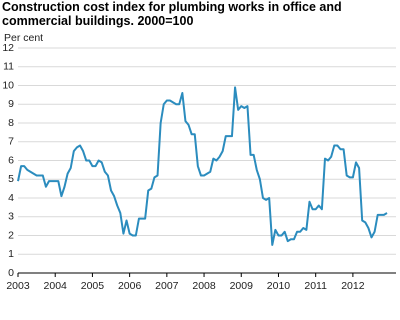 This screenshot has height=320, width=400. Describe the element at coordinates (11, 198) in the screenshot. I see `y-tick-label: 4` at that location.